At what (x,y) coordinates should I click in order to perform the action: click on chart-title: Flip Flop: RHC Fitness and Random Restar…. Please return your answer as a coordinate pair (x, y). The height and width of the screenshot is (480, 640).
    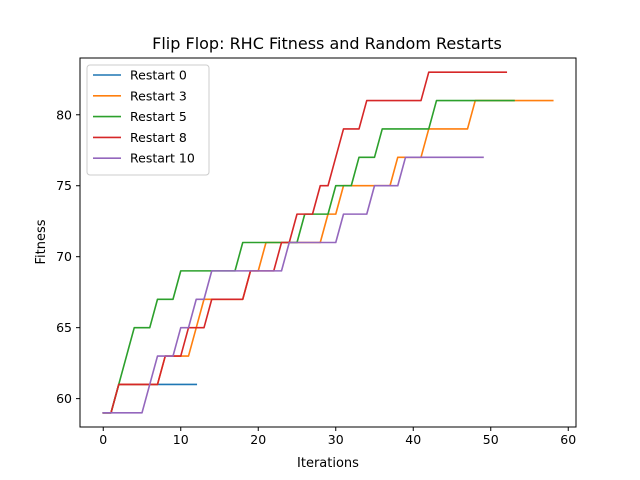
    Looking at the image, I should click on (327, 43).